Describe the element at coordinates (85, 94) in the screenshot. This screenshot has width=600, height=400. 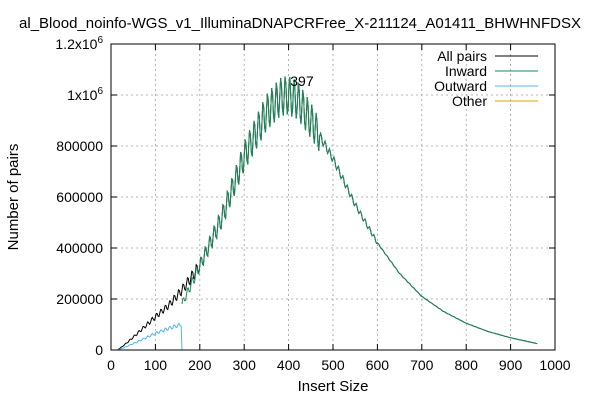
I see `y-tick-label: 1x10⁶` at that location.